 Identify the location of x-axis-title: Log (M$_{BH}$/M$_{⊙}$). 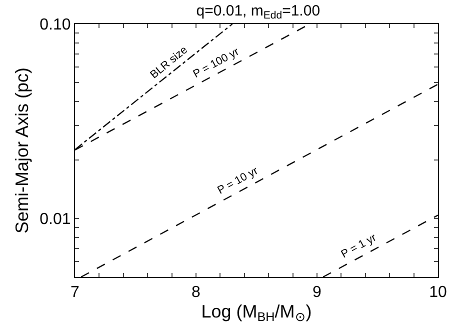
(256, 312).